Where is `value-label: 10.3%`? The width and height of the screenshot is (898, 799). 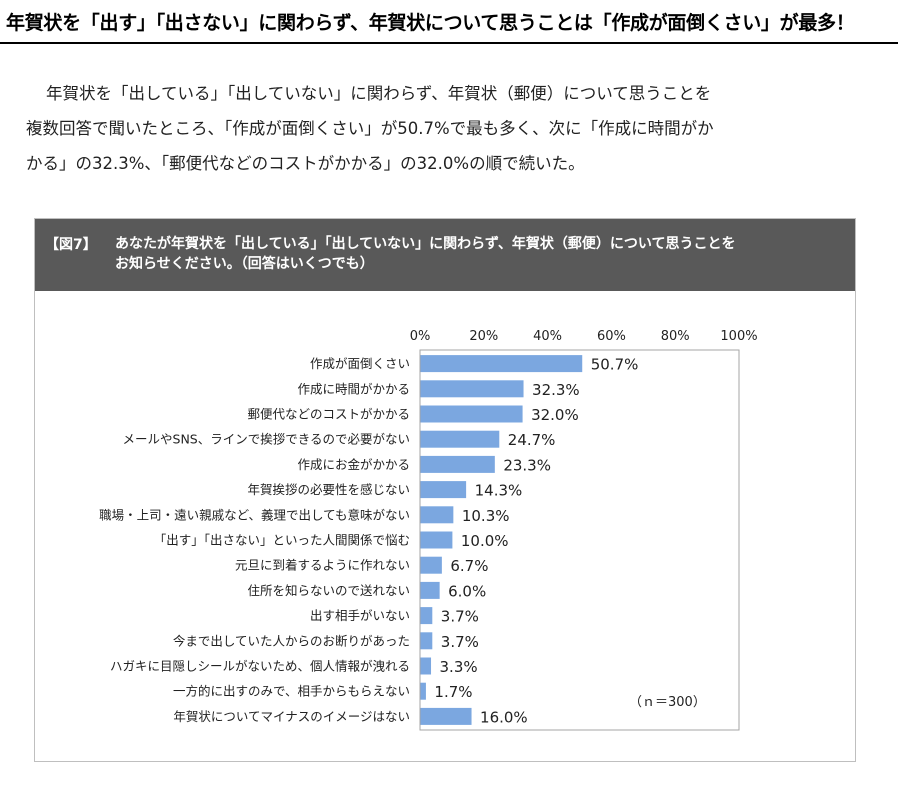
value-label: 10.3% is located at coordinates (486, 516).